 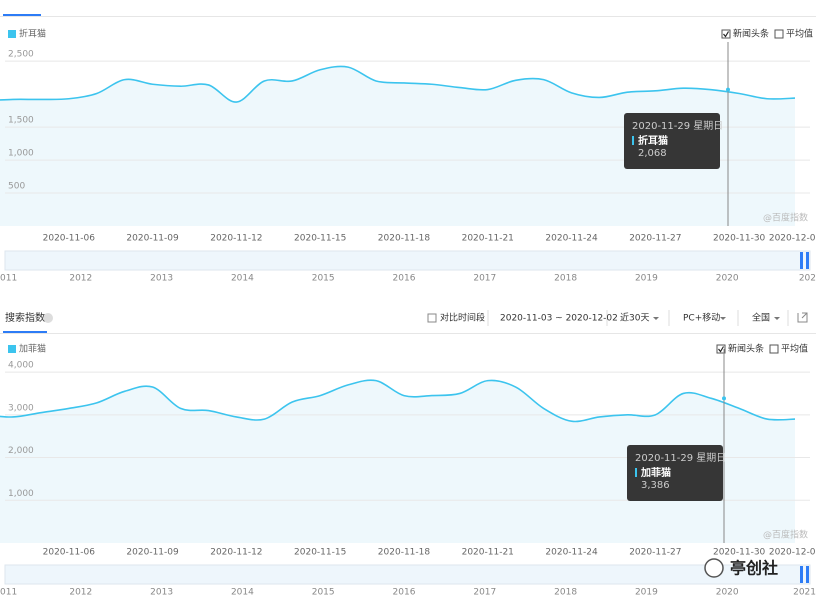 What do you see at coordinates (32, 349) in the screenshot?
I see `legend-label: 加菲猫` at bounding box center [32, 349].